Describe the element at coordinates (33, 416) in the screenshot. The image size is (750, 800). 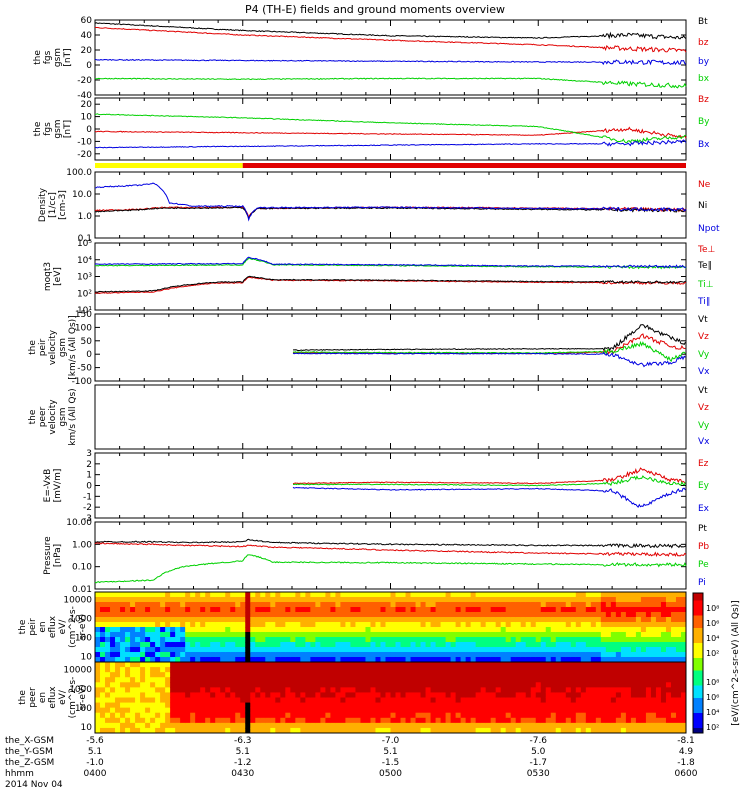
I see `y-axis-label: the` at that location.